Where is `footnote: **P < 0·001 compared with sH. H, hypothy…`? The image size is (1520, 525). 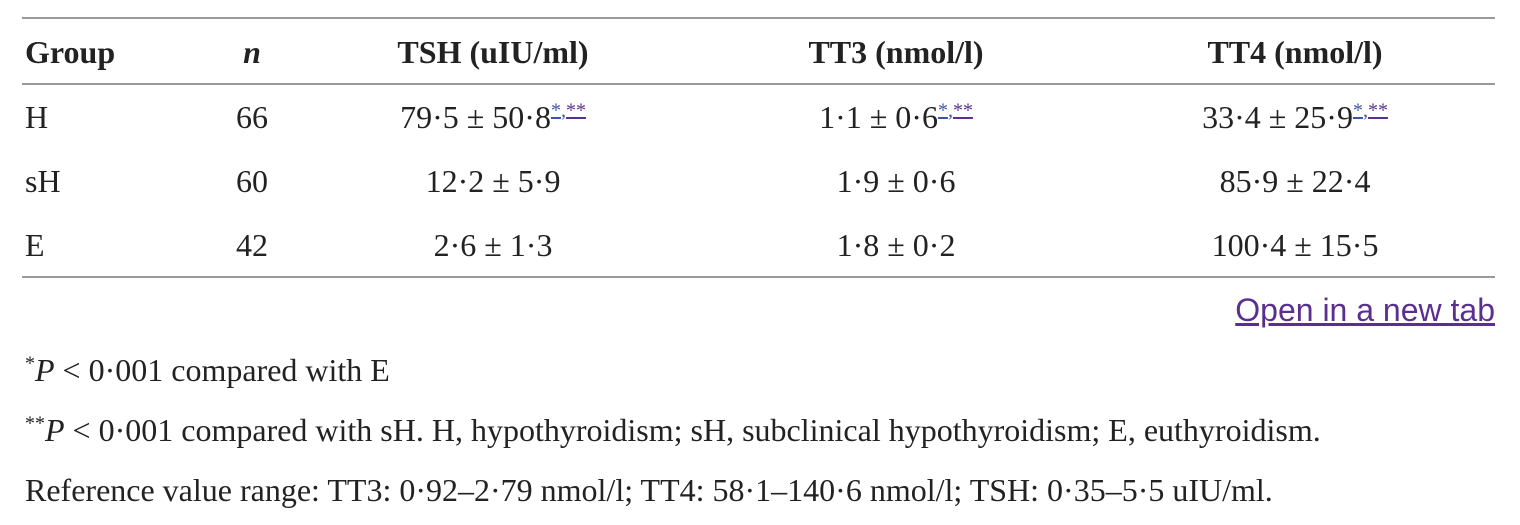
footnote: **P < 0·001 compared with sH. H, hypothy… is located at coordinates (673, 430).